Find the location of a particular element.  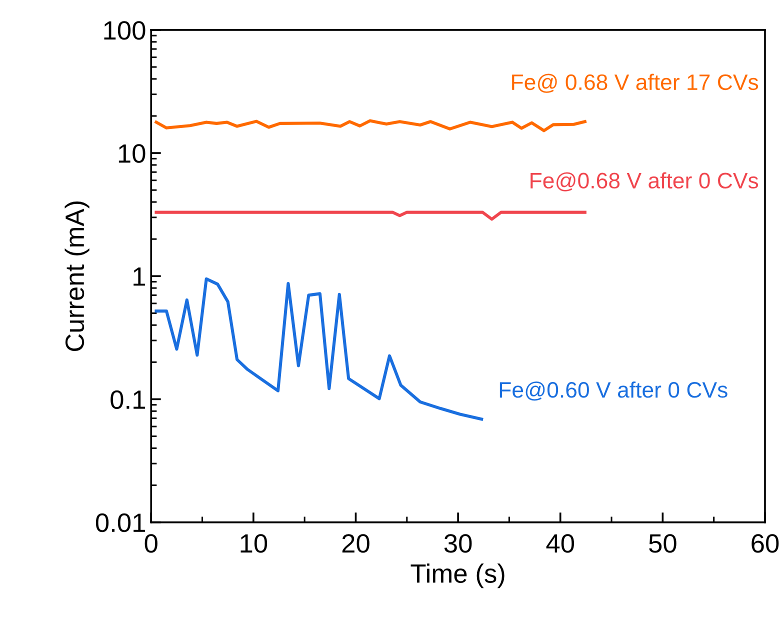

x-axis-title: Time (s) is located at coordinates (457, 576).